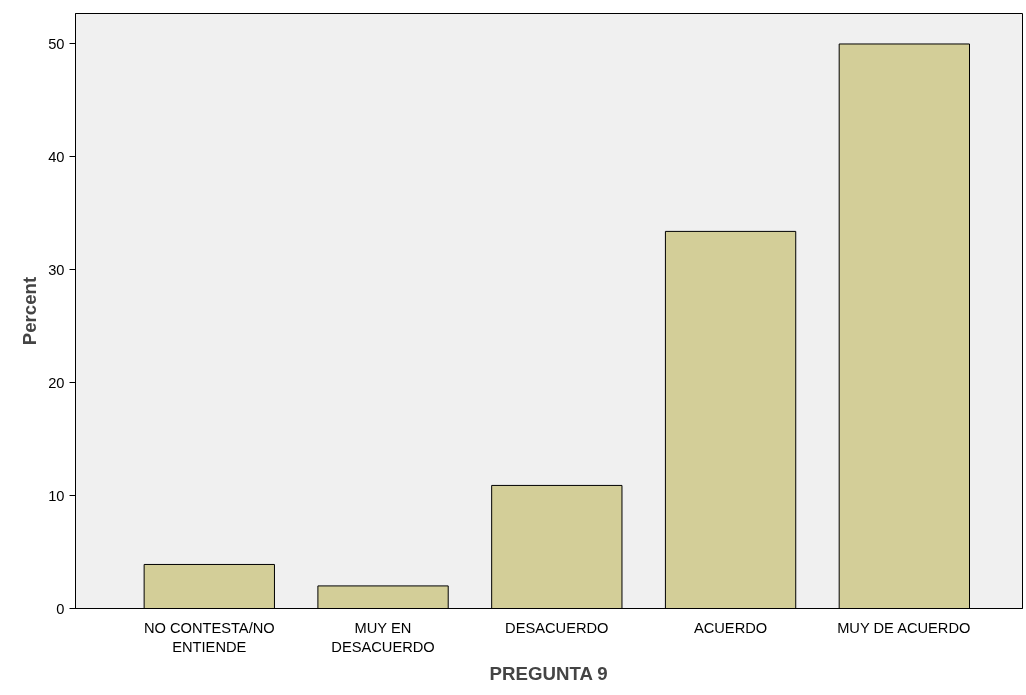  Describe the element at coordinates (56, 43) in the screenshot. I see `y-tick-label: 50` at that location.